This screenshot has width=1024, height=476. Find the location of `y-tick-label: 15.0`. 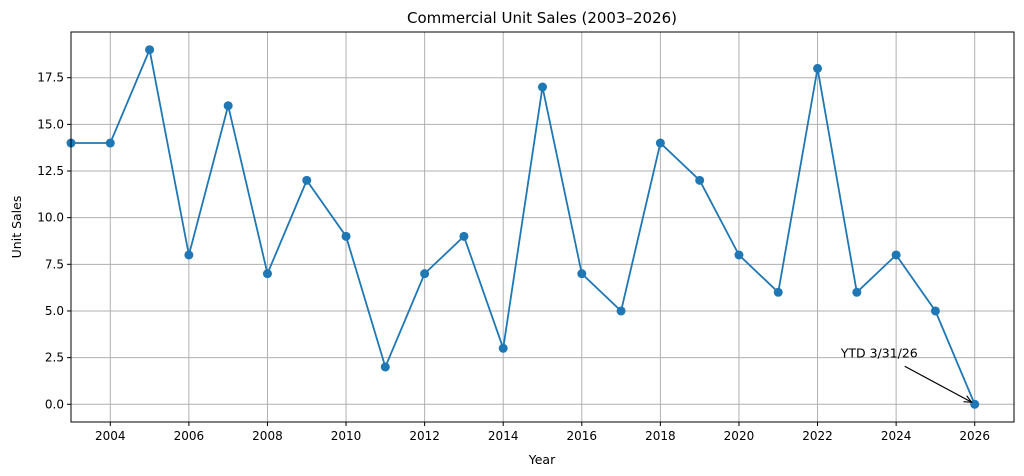

y-tick-label: 15.0 is located at coordinates (50, 124).